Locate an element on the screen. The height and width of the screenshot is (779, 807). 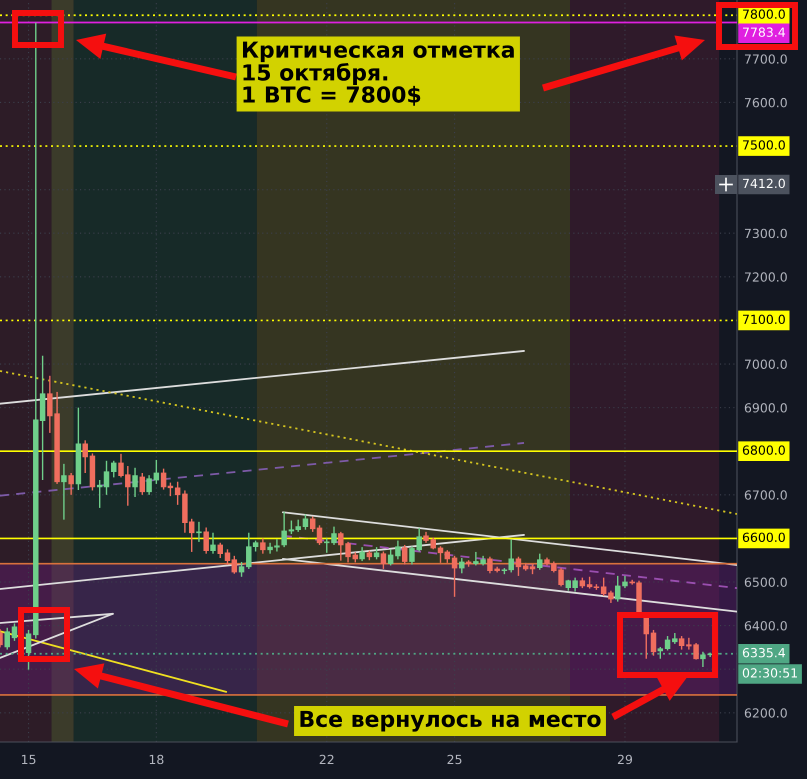
ref-line-label: 7783.4 is located at coordinates (764, 32).